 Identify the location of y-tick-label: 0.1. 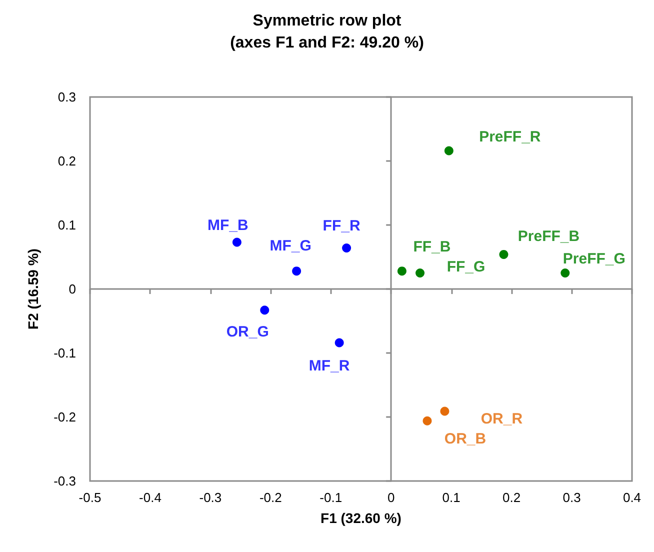
(67, 225).